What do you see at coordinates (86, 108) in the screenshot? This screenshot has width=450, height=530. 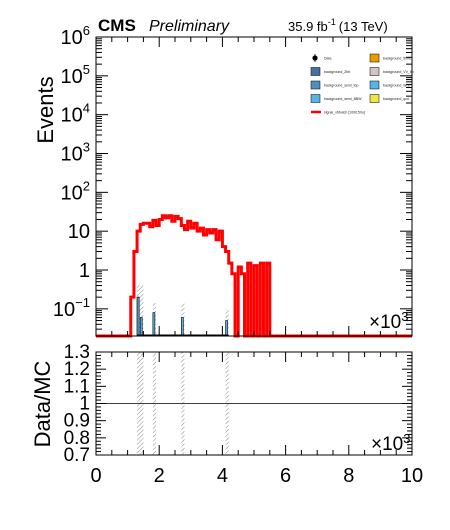 I see `y-tick-label-exponent: 4` at bounding box center [86, 108].